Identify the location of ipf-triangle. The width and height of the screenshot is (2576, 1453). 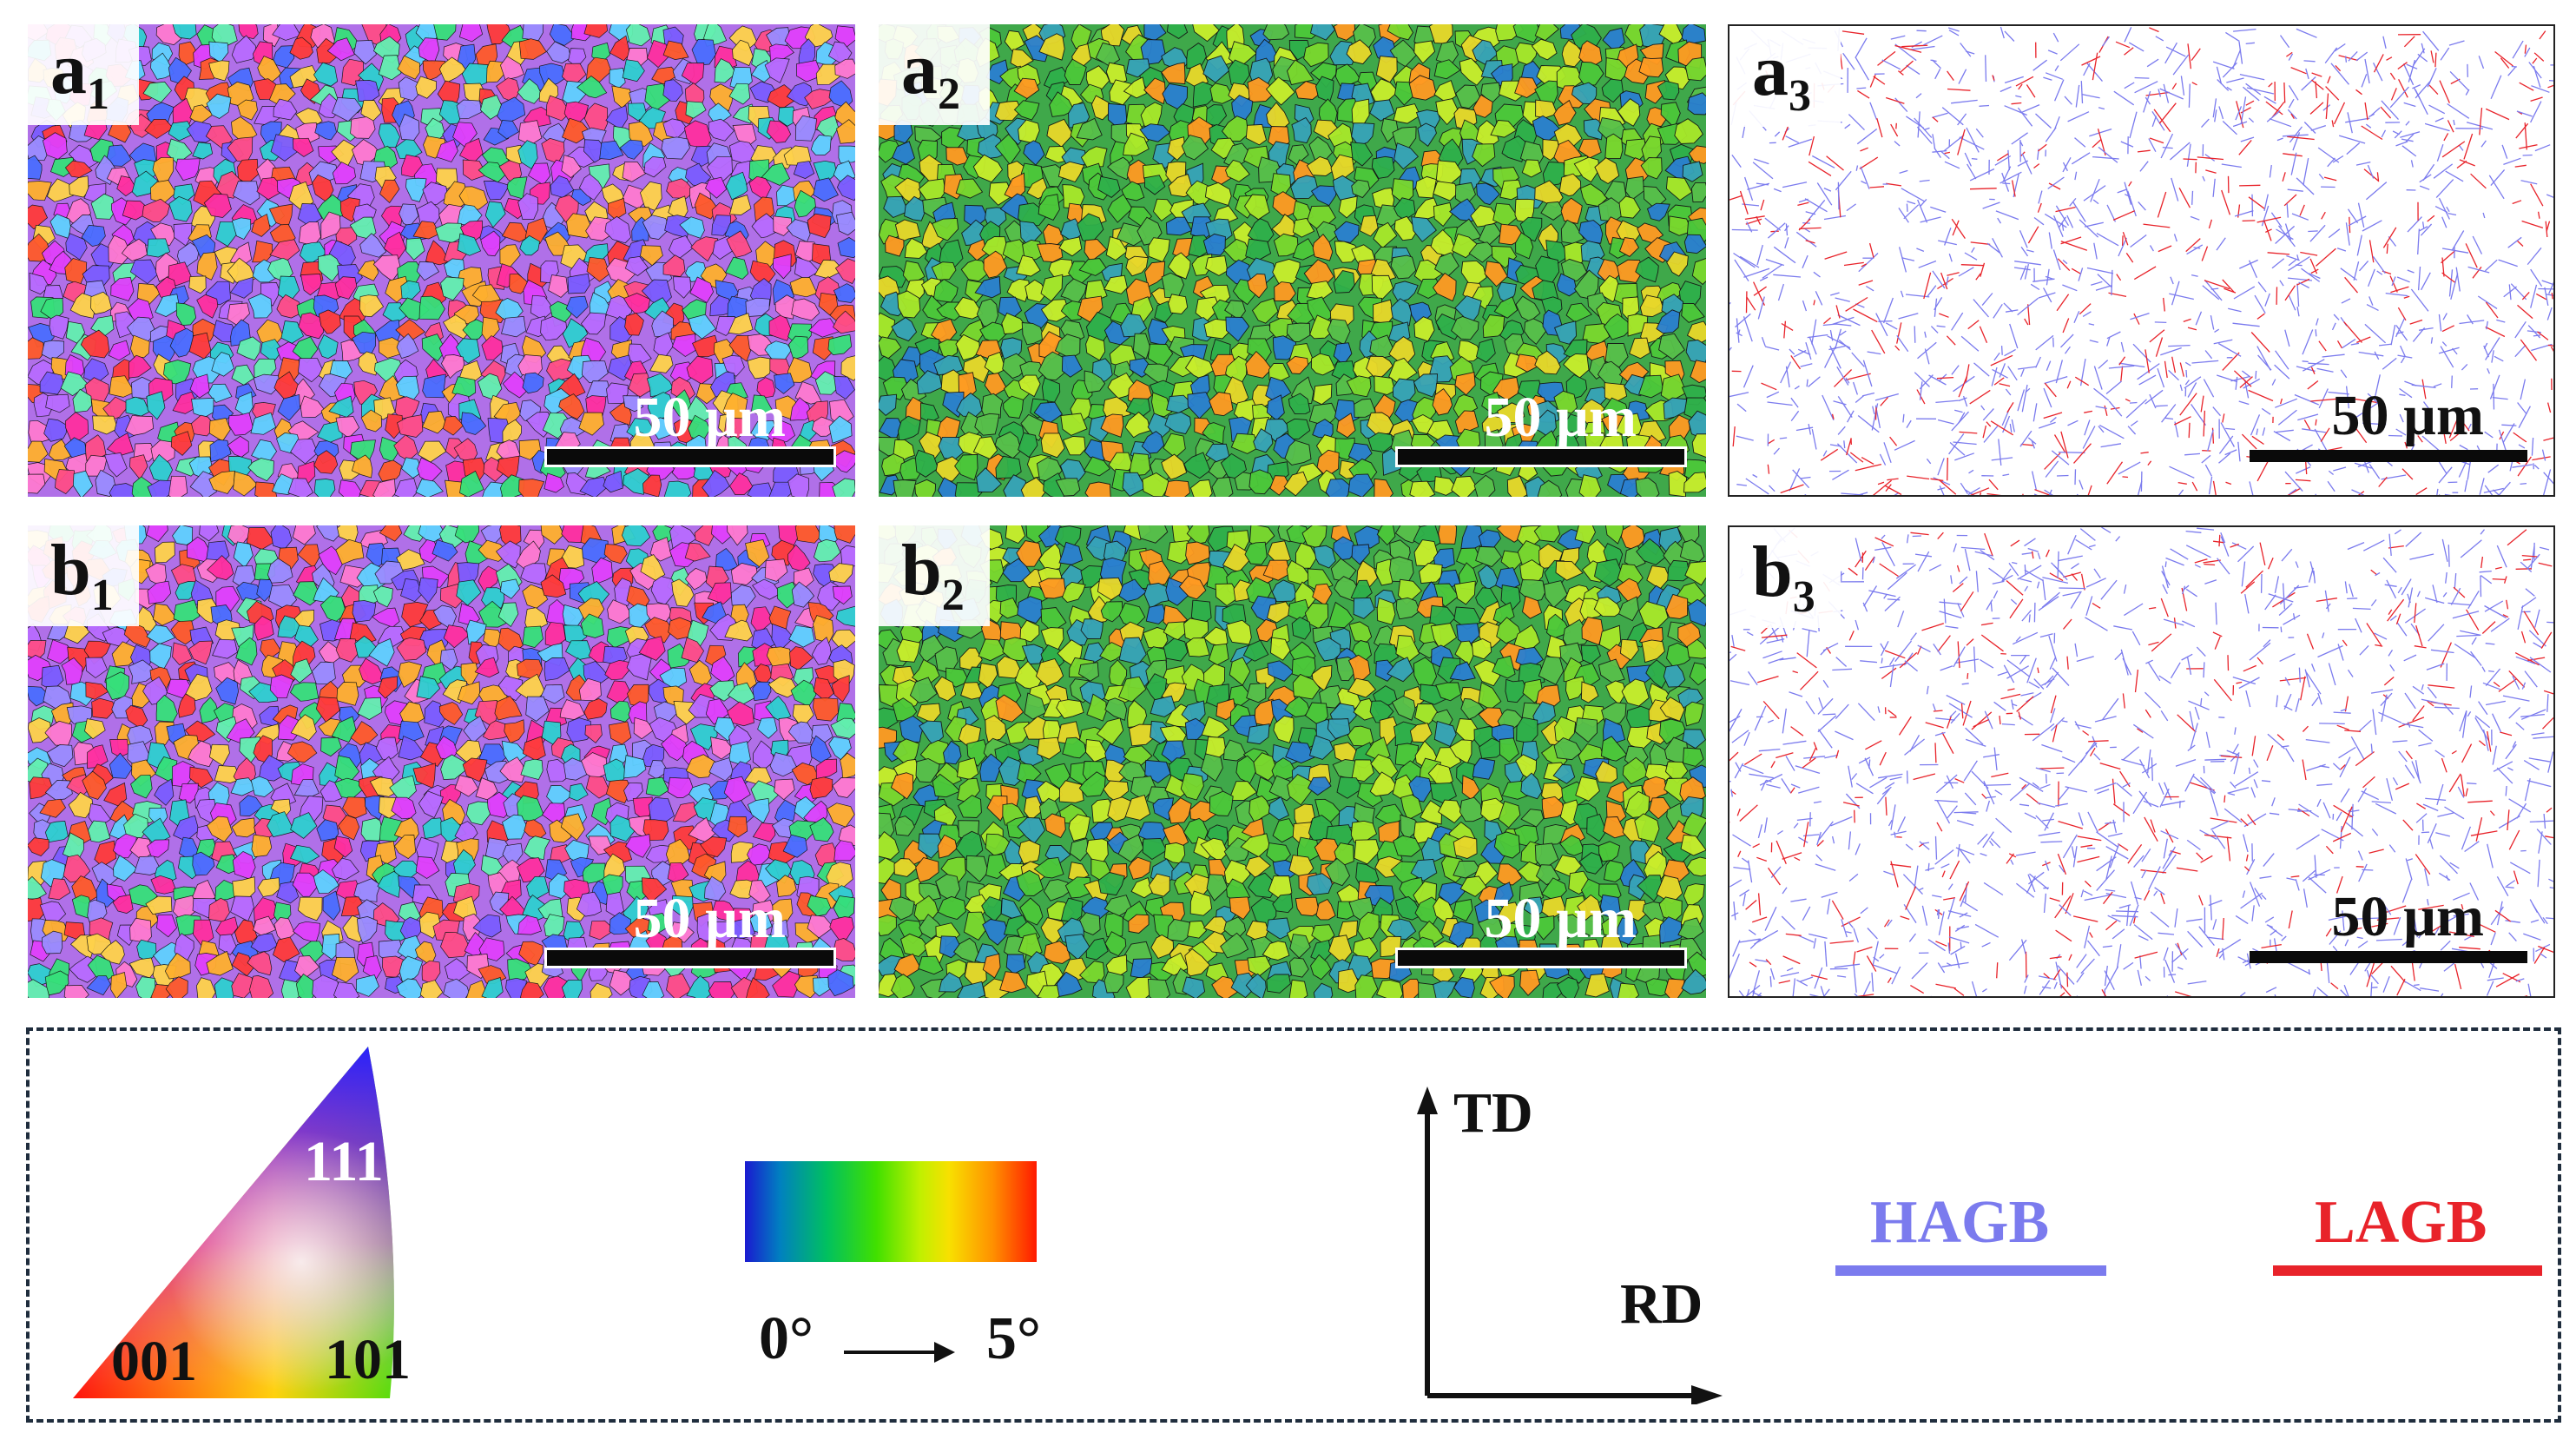
(233, 1222).